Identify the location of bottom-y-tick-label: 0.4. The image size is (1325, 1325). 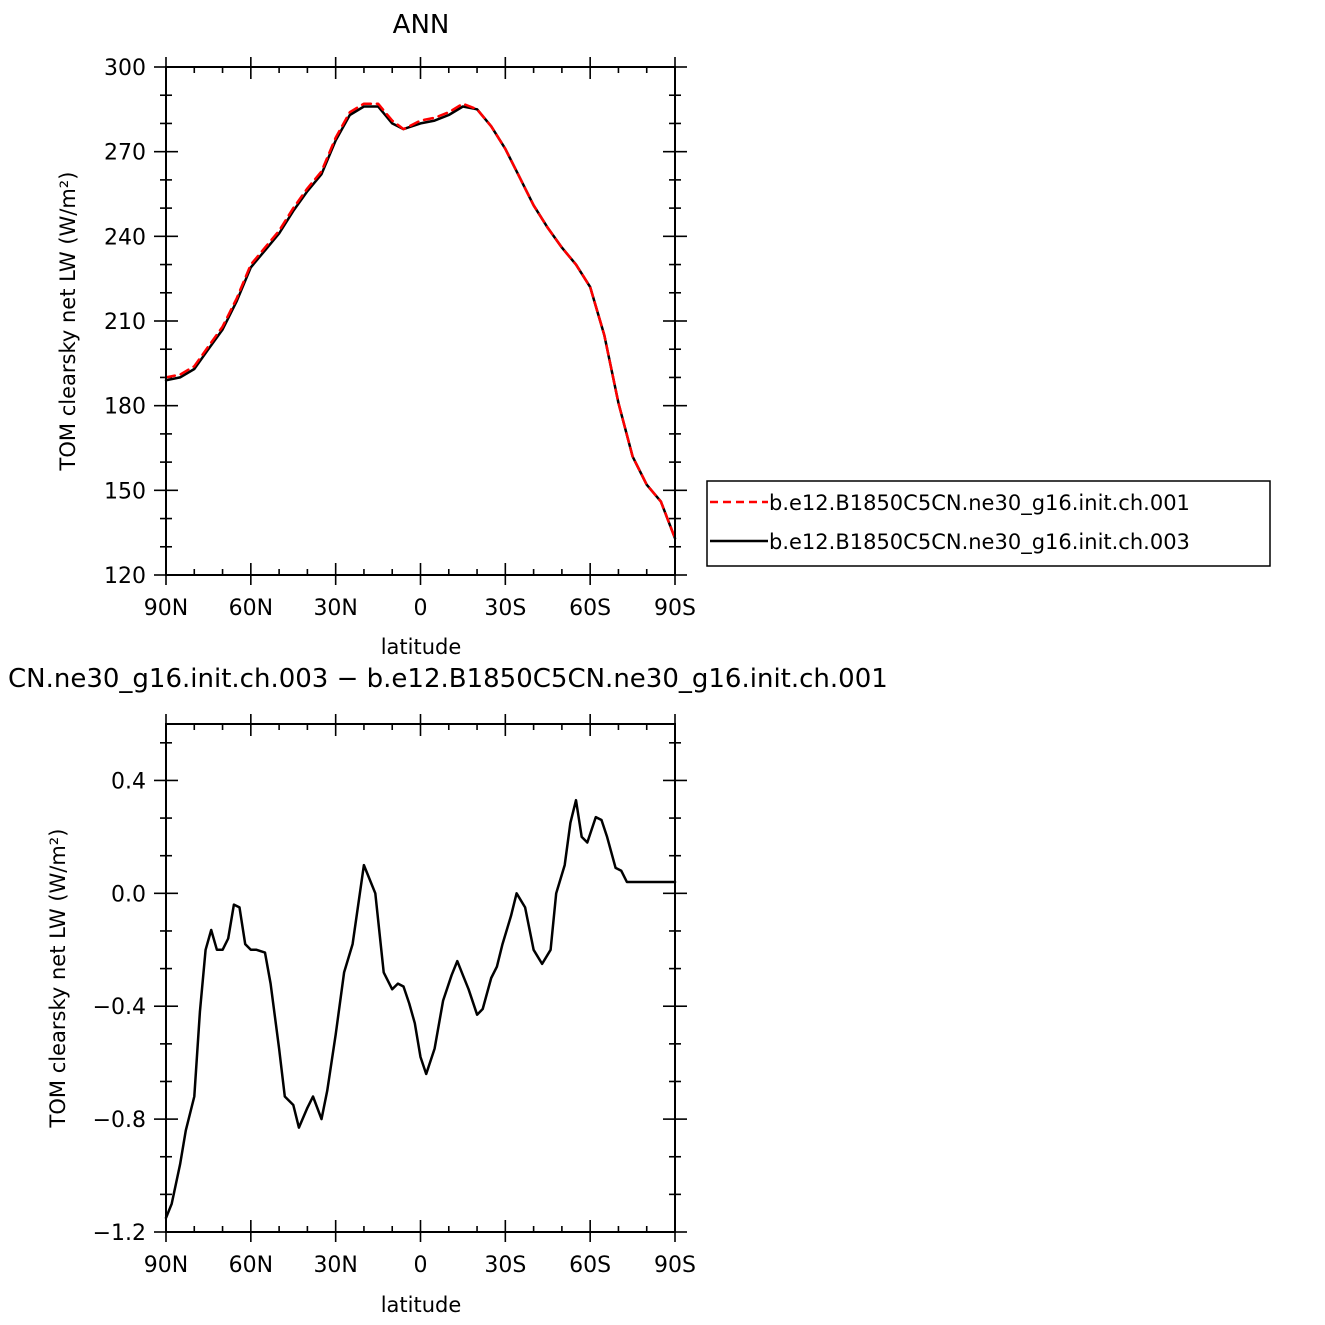
(128, 781).